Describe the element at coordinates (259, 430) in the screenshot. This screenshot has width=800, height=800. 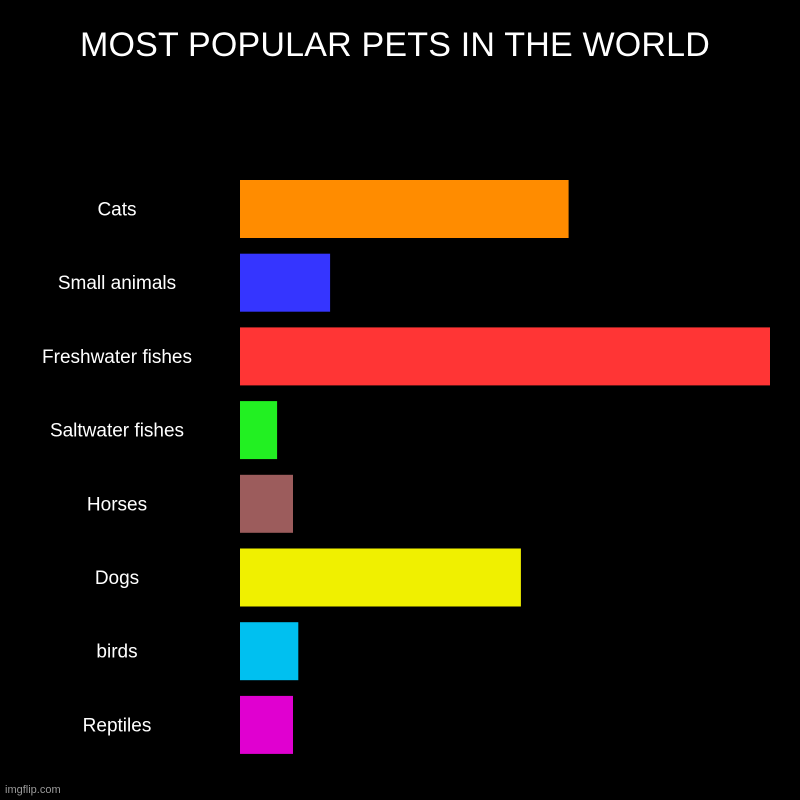
I see `bar-saltwater-fishes` at that location.